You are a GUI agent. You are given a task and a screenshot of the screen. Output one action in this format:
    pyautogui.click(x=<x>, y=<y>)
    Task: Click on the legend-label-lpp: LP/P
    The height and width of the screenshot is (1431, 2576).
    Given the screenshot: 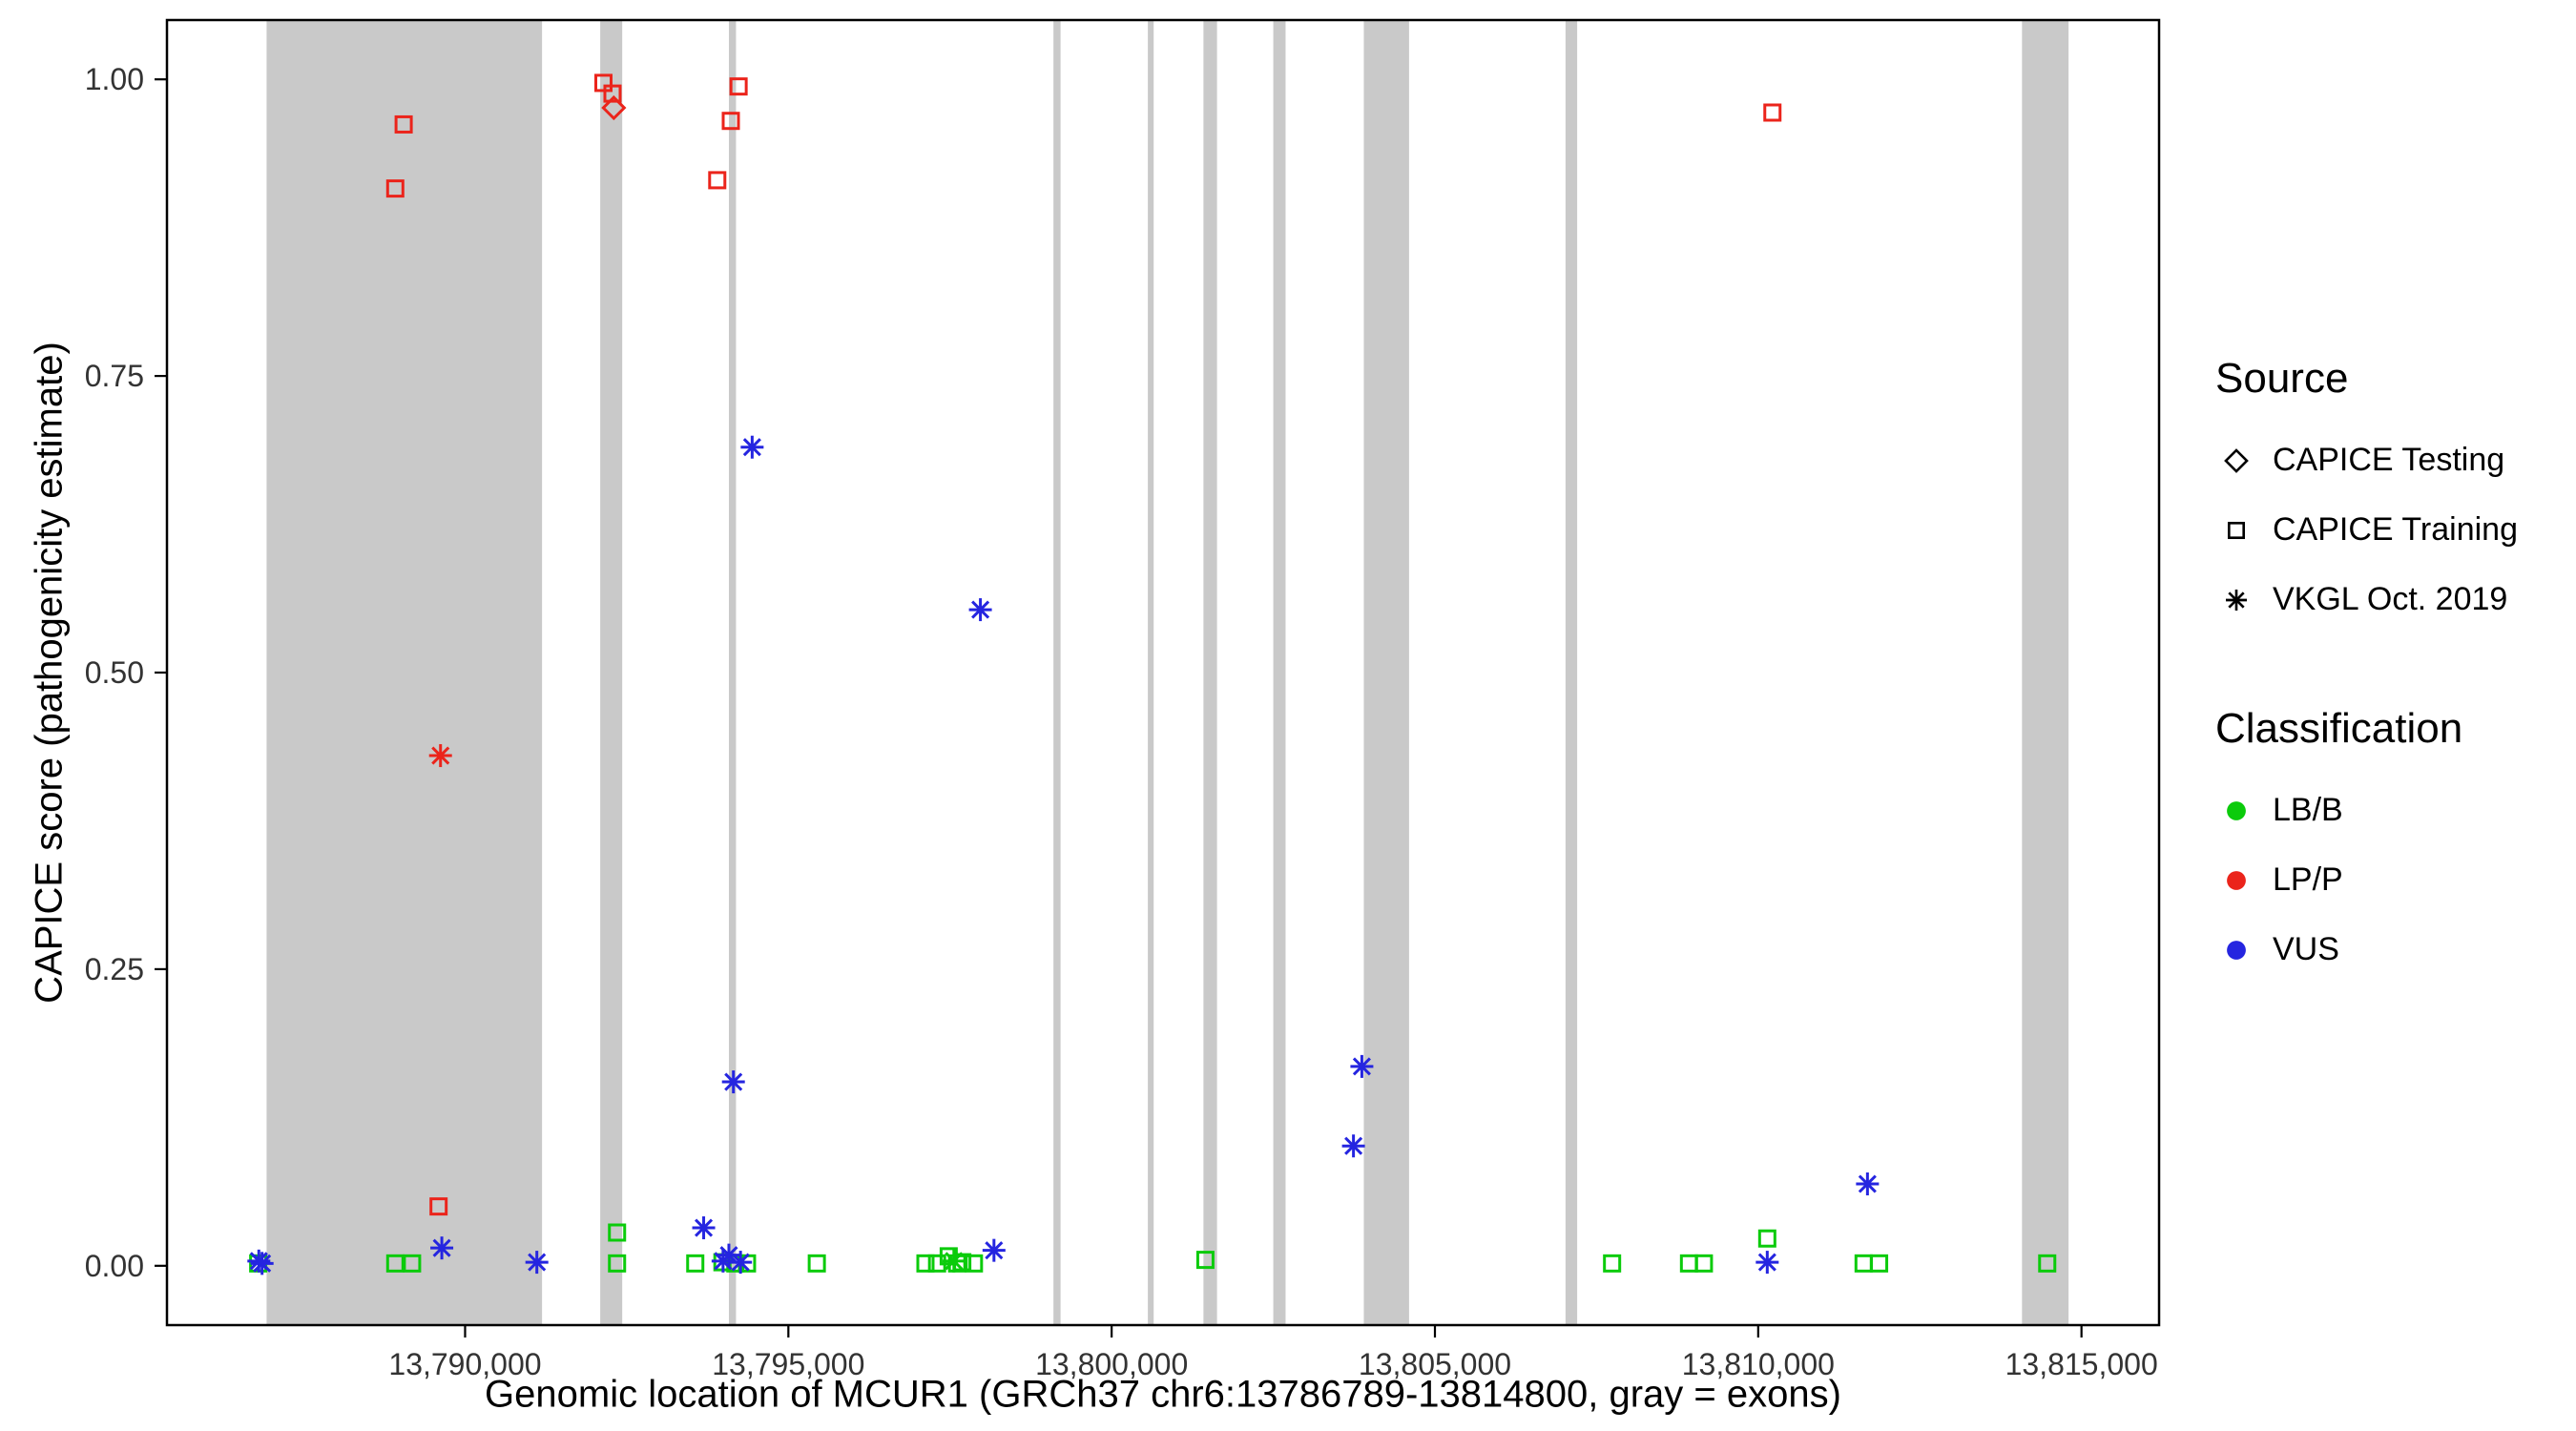 What is the action you would take?
    pyautogui.click(x=2308, y=879)
    